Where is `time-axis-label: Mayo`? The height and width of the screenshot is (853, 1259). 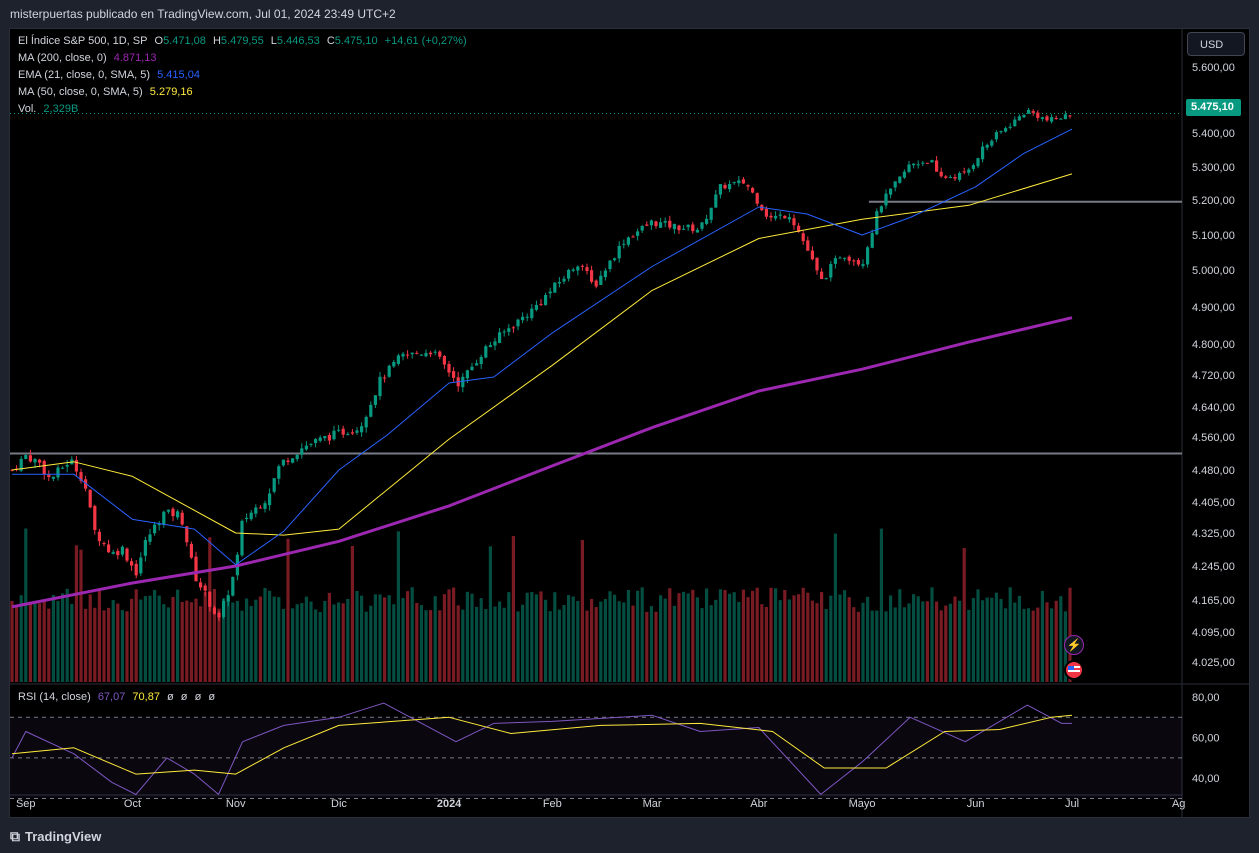 time-axis-label: Mayo is located at coordinates (862, 804).